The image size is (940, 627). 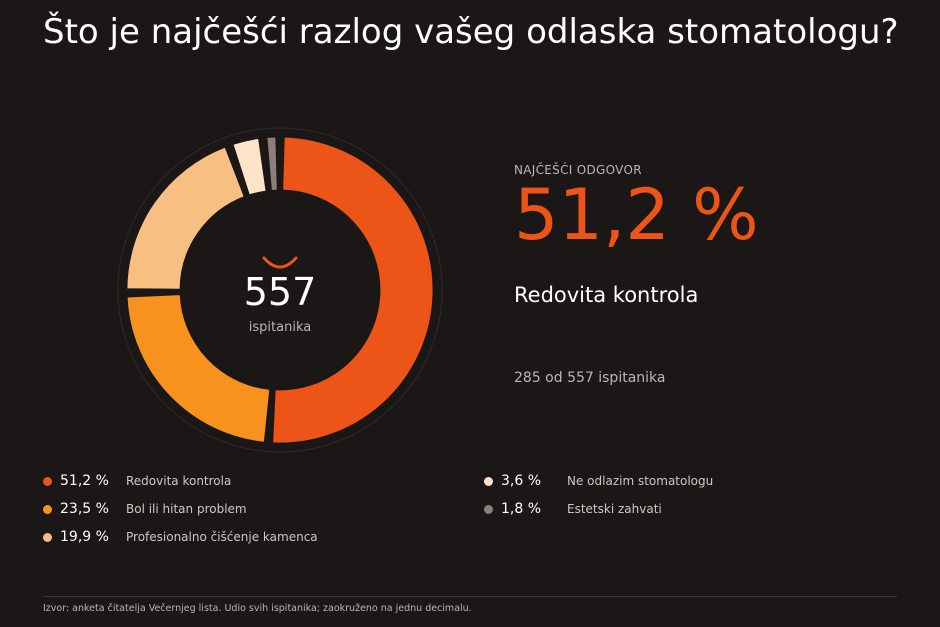 What do you see at coordinates (640, 481) in the screenshot?
I see `legend-label: Ne odlazim stomatologu` at bounding box center [640, 481].